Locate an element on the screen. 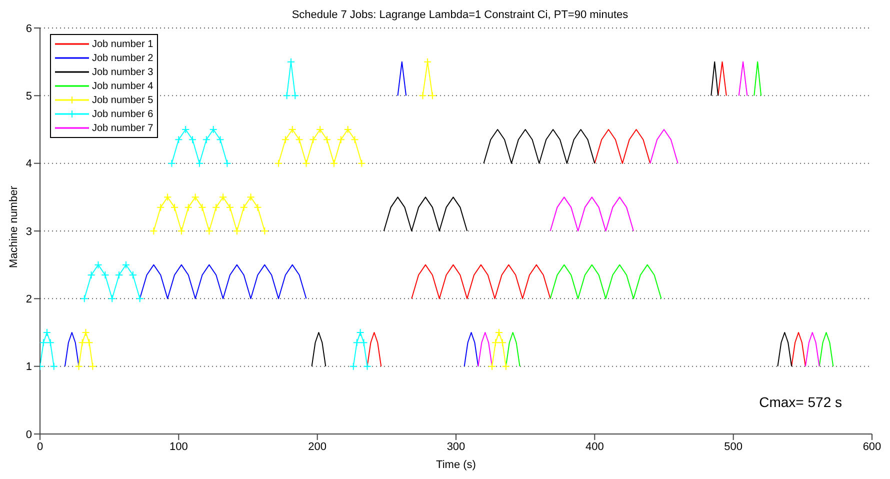 The width and height of the screenshot is (890, 479). y-tick-label: 0 is located at coordinates (29, 434).